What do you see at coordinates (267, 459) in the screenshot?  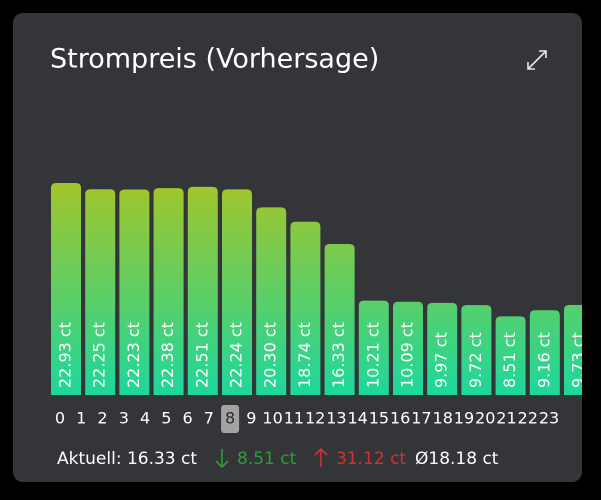 I see `min-price: 8.51 ct` at bounding box center [267, 459].